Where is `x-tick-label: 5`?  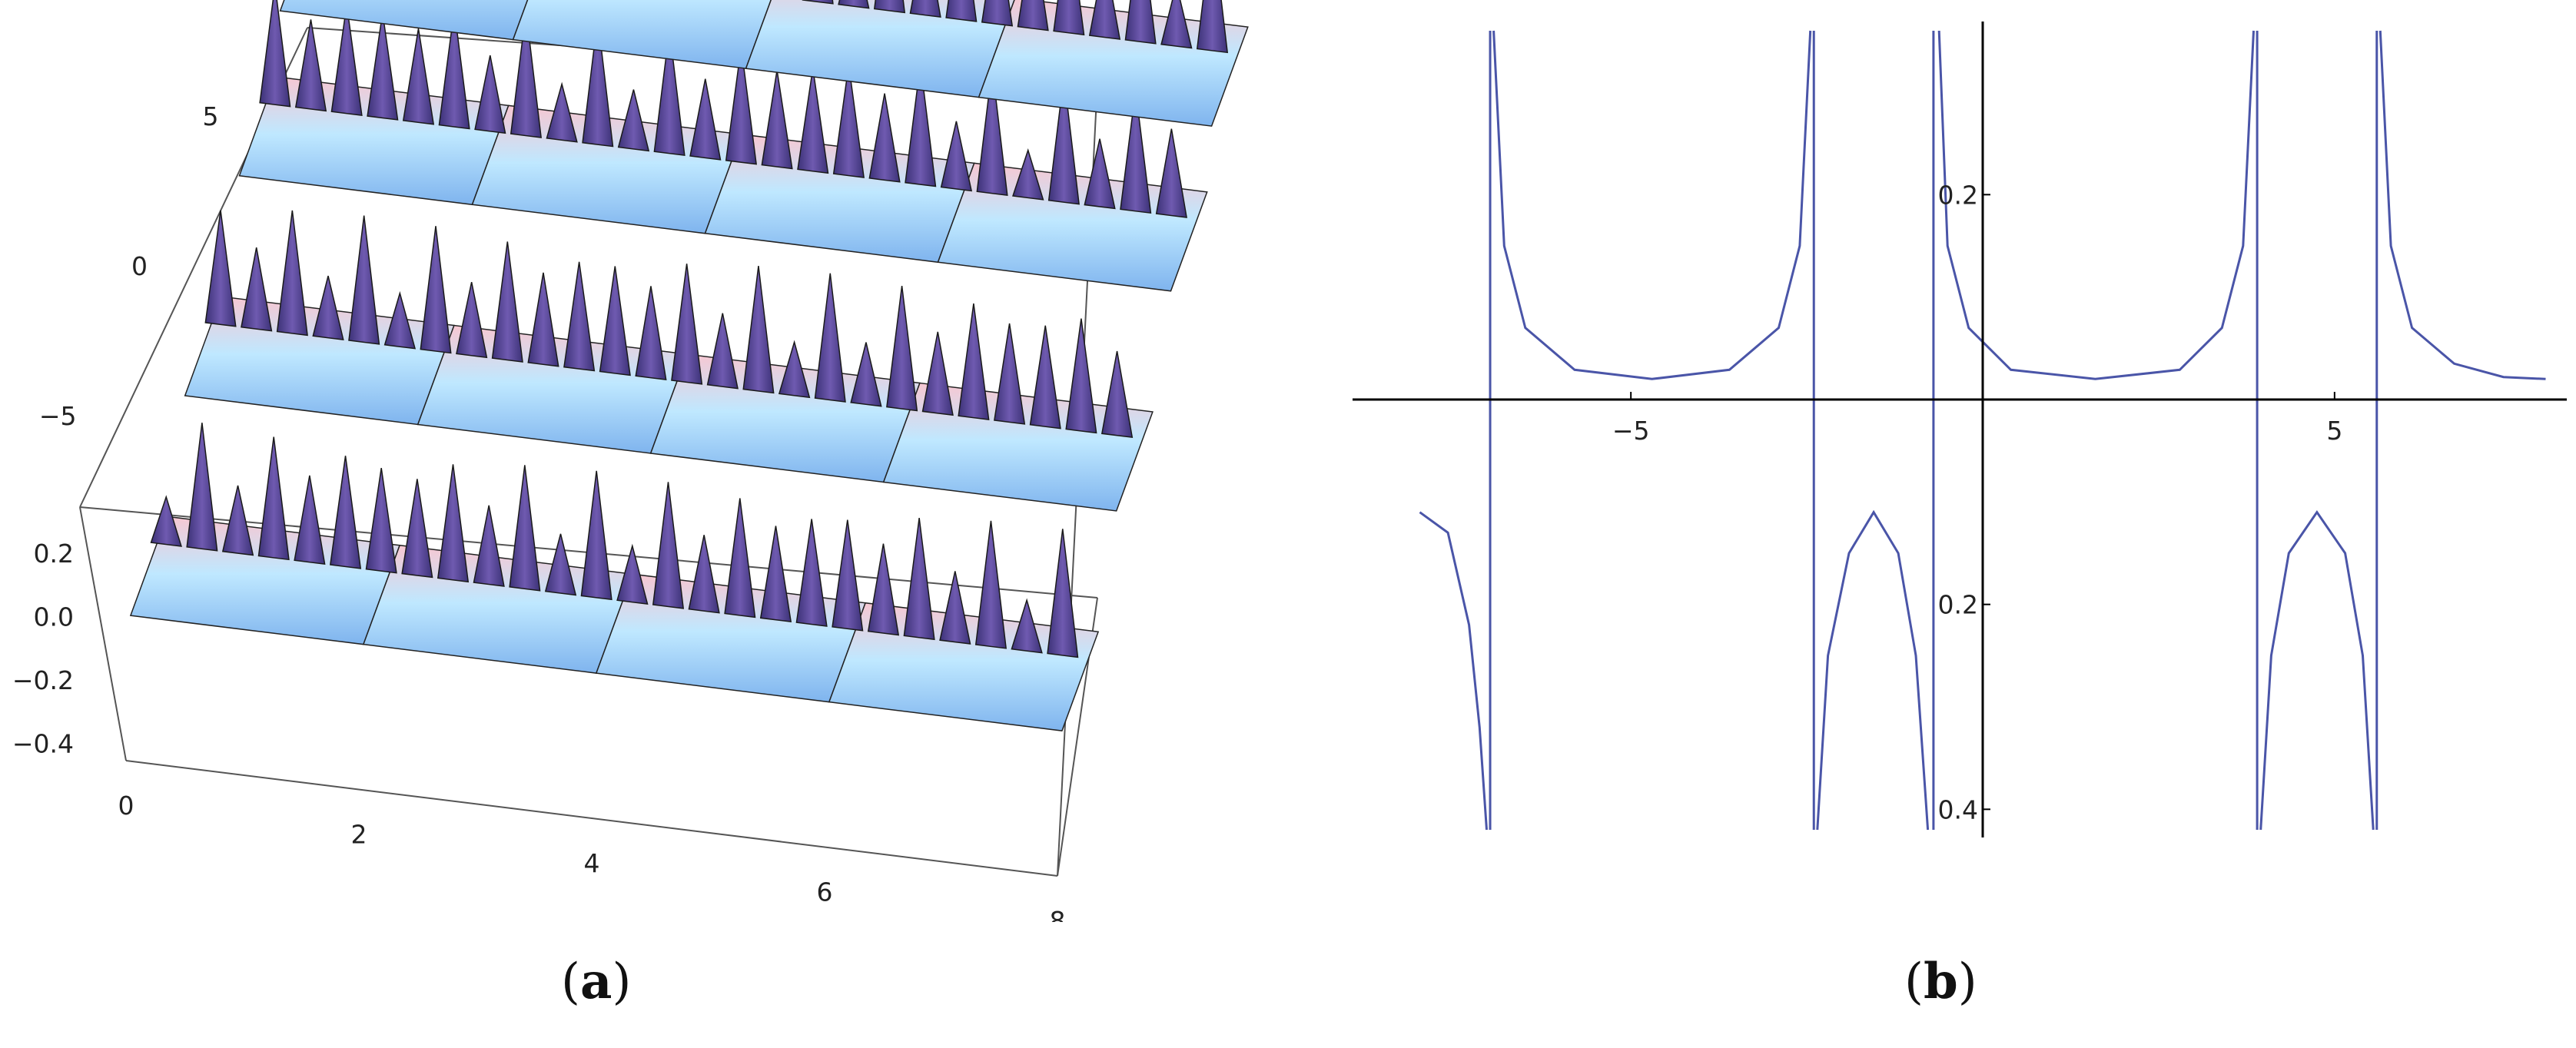
x-tick-label: 5 is located at coordinates (2334, 431).